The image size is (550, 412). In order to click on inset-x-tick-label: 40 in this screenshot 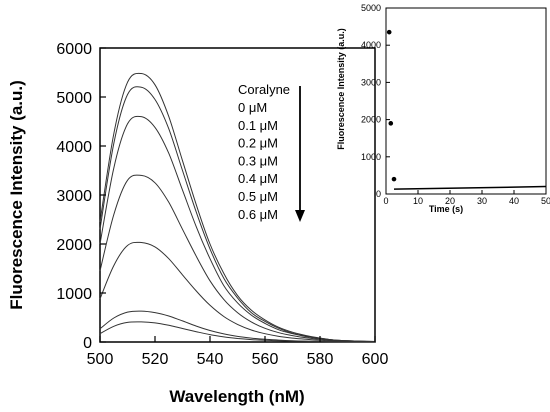, I will do `click(514, 201)`.